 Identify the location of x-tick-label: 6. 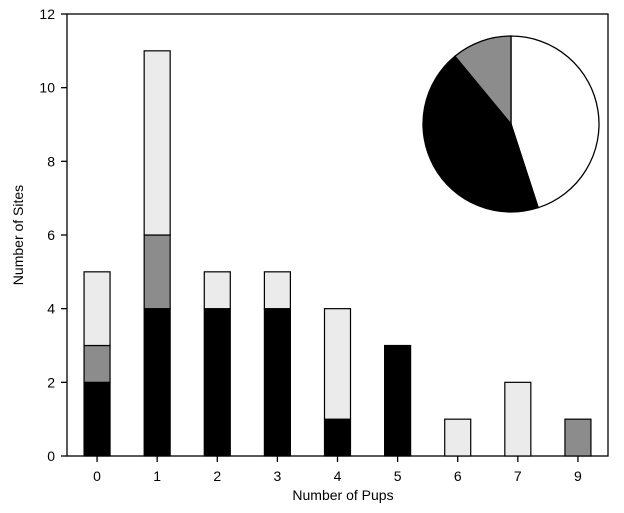
(458, 476).